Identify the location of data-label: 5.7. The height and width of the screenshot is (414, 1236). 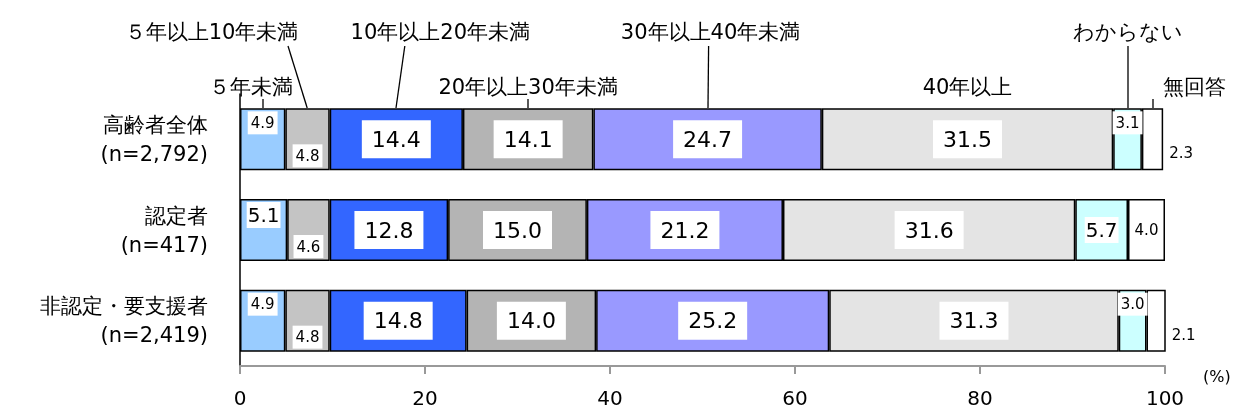
(1101, 230).